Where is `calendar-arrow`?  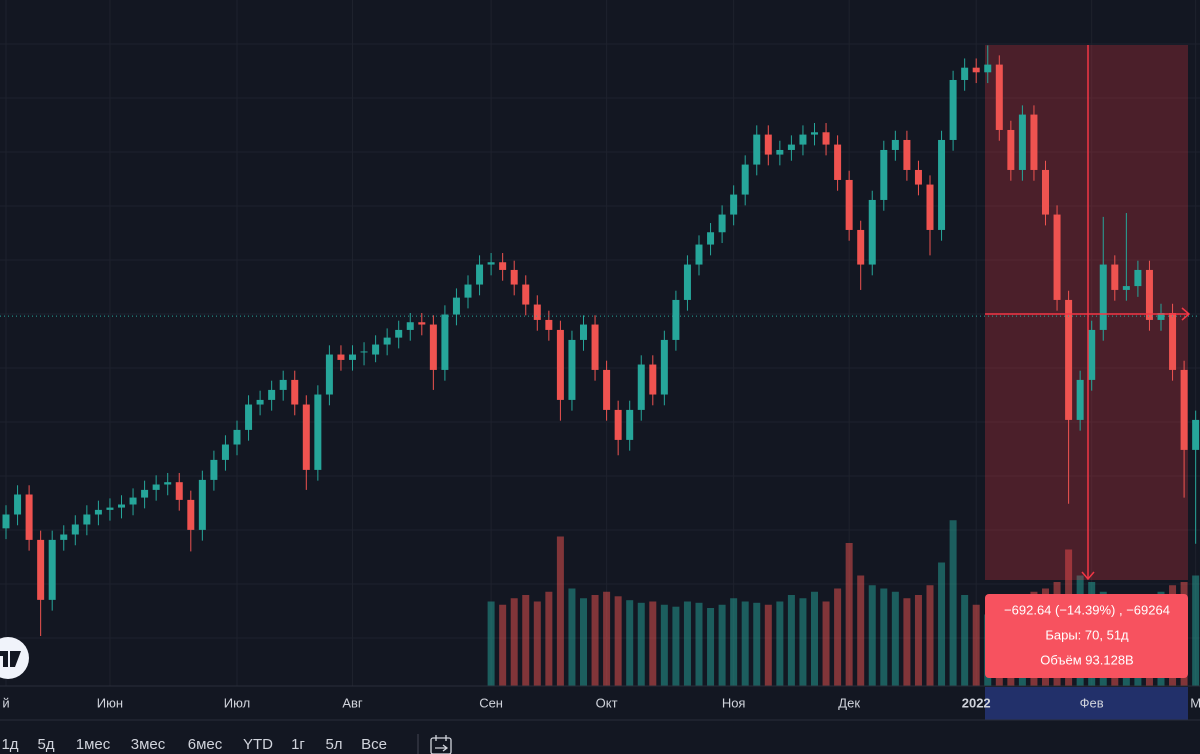 calendar-arrow is located at coordinates (442, 748).